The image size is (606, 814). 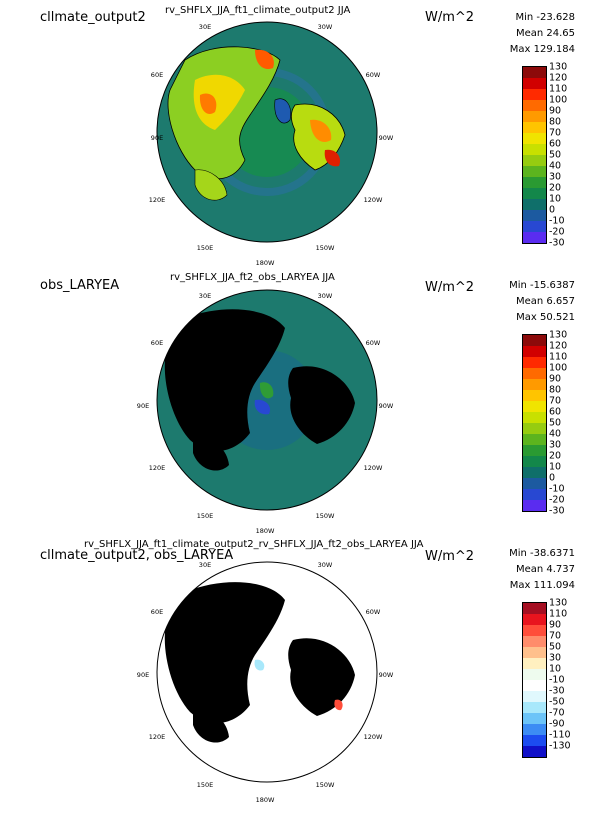 What do you see at coordinates (282, 111) in the screenshot?
I see `land-greenland` at bounding box center [282, 111].